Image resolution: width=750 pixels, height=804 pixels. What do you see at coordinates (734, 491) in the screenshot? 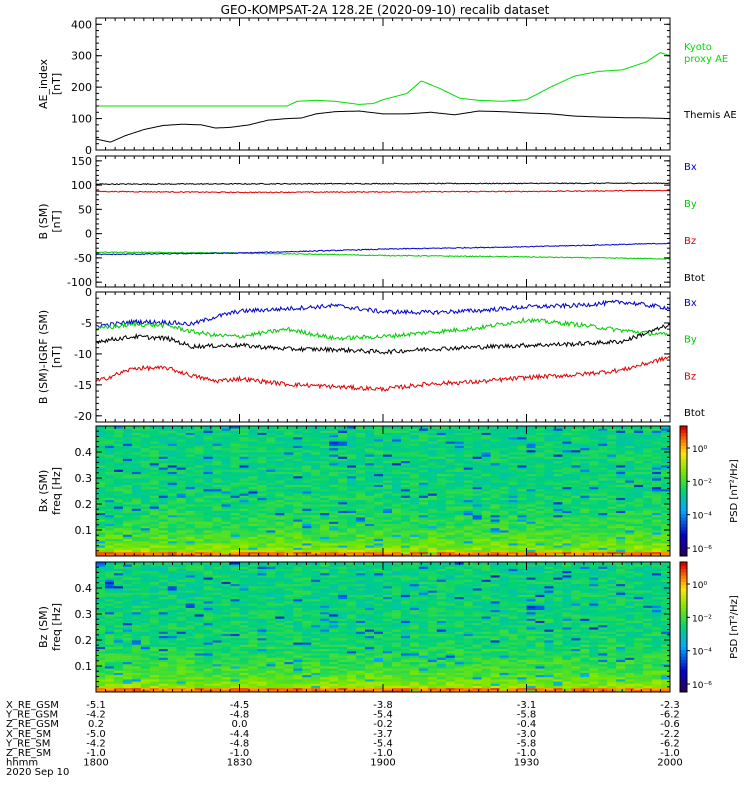
I see `colorbar-label: PSD [nT²/Hz]` at bounding box center [734, 491].